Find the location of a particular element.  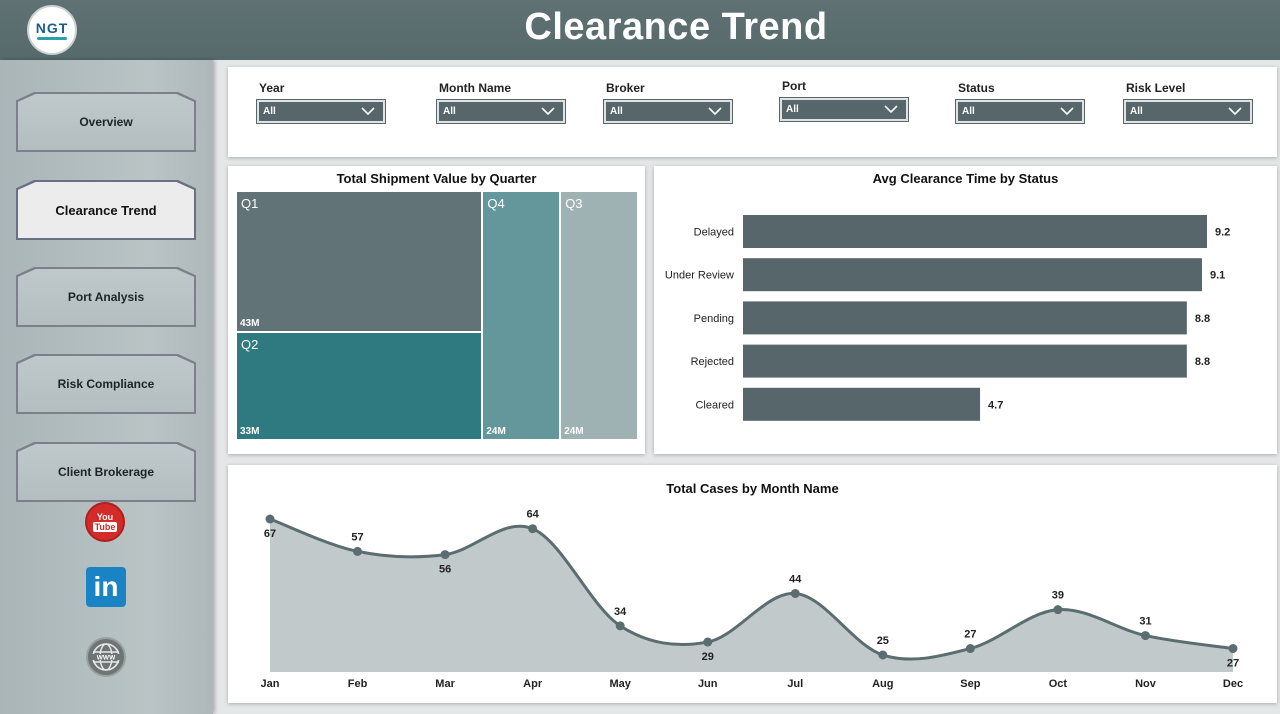

page-title: Clearance Trend is located at coordinates (676, 27).